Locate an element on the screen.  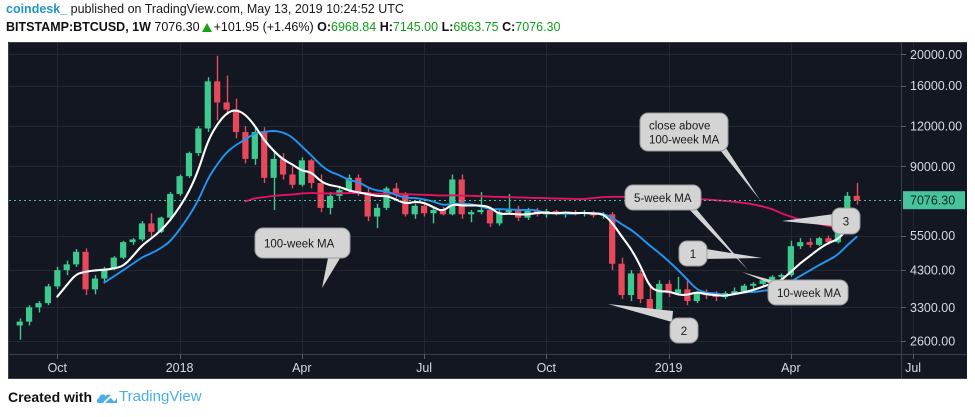
tradingview-cloud-icon is located at coordinates (107, 399).